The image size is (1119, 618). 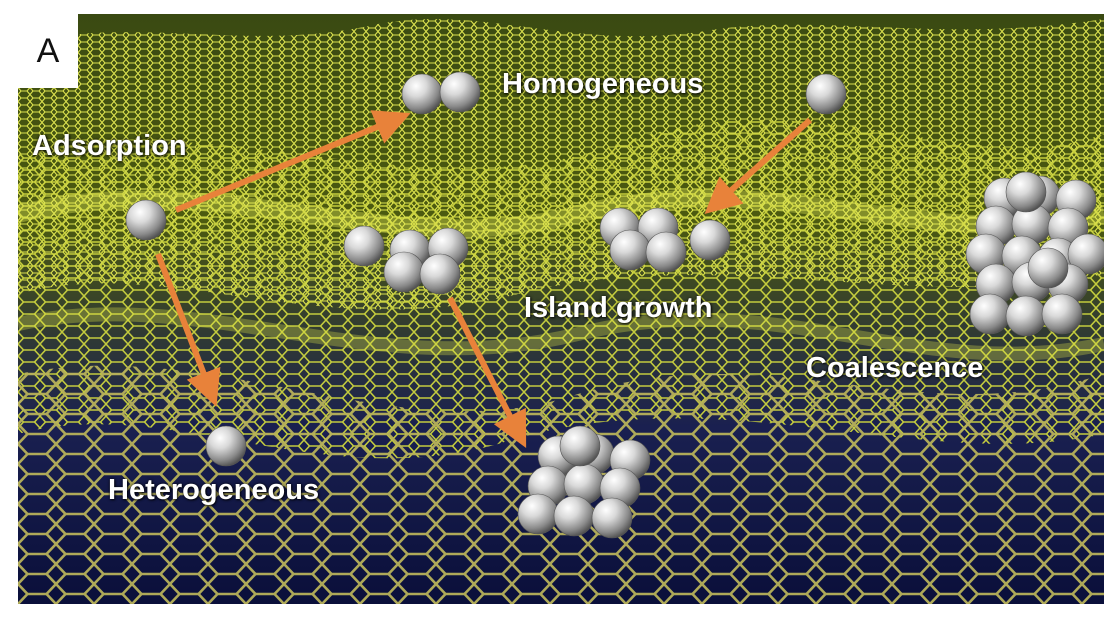 What do you see at coordinates (292, 161) in the screenshot?
I see `arrow-to-homogeneous` at bounding box center [292, 161].